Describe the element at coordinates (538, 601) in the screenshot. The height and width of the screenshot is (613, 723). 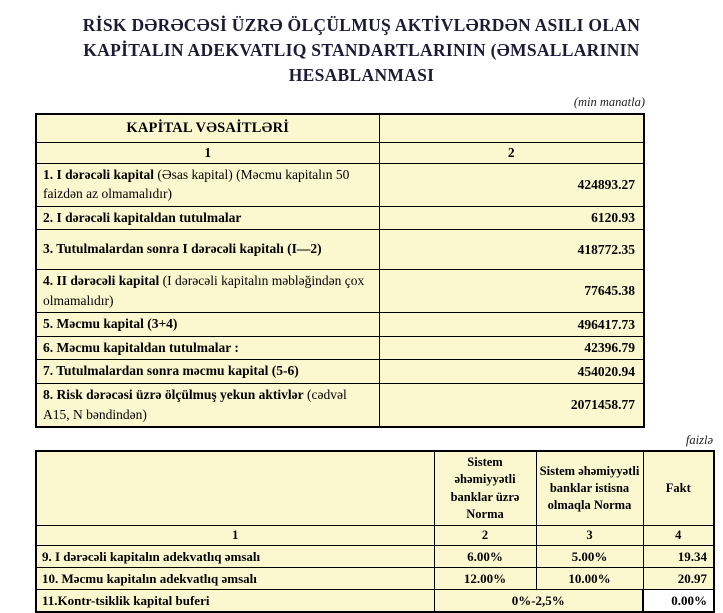
I see `row-norma-merged: 0%-2,5%` at that location.